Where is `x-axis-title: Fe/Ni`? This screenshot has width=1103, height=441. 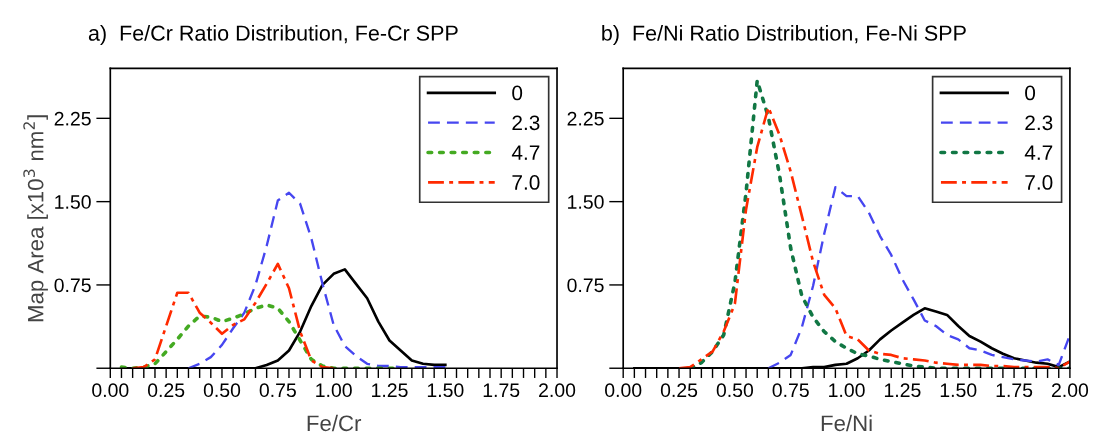
x-axis-title: Fe/Ni is located at coordinates (846, 423).